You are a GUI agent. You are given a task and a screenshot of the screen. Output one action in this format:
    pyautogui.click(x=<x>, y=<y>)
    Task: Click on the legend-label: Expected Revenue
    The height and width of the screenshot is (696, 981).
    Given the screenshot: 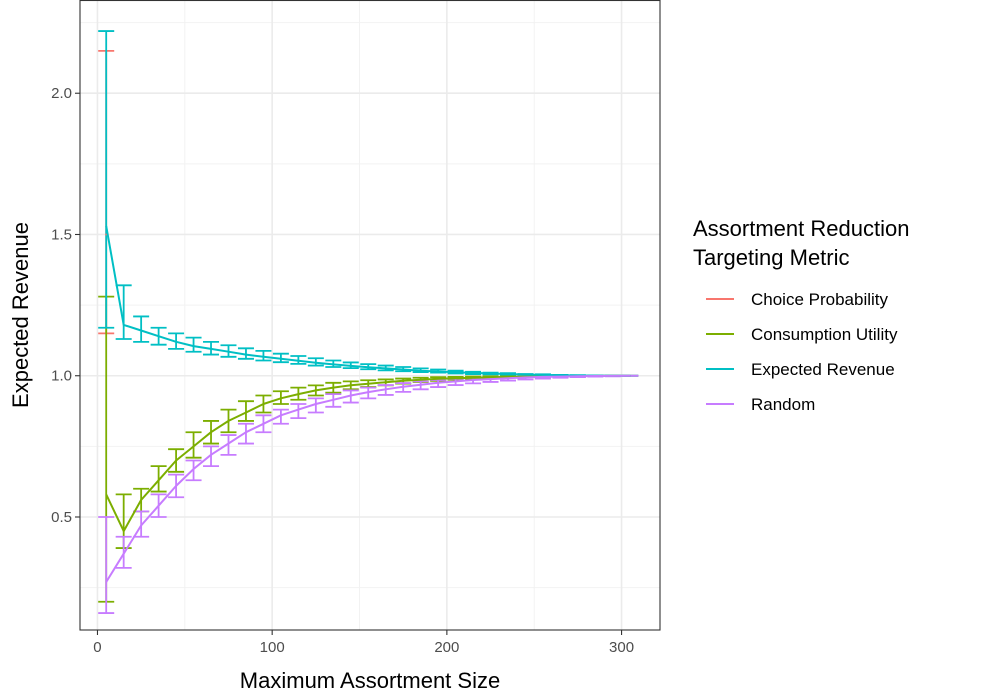 What is the action you would take?
    pyautogui.click(x=823, y=369)
    